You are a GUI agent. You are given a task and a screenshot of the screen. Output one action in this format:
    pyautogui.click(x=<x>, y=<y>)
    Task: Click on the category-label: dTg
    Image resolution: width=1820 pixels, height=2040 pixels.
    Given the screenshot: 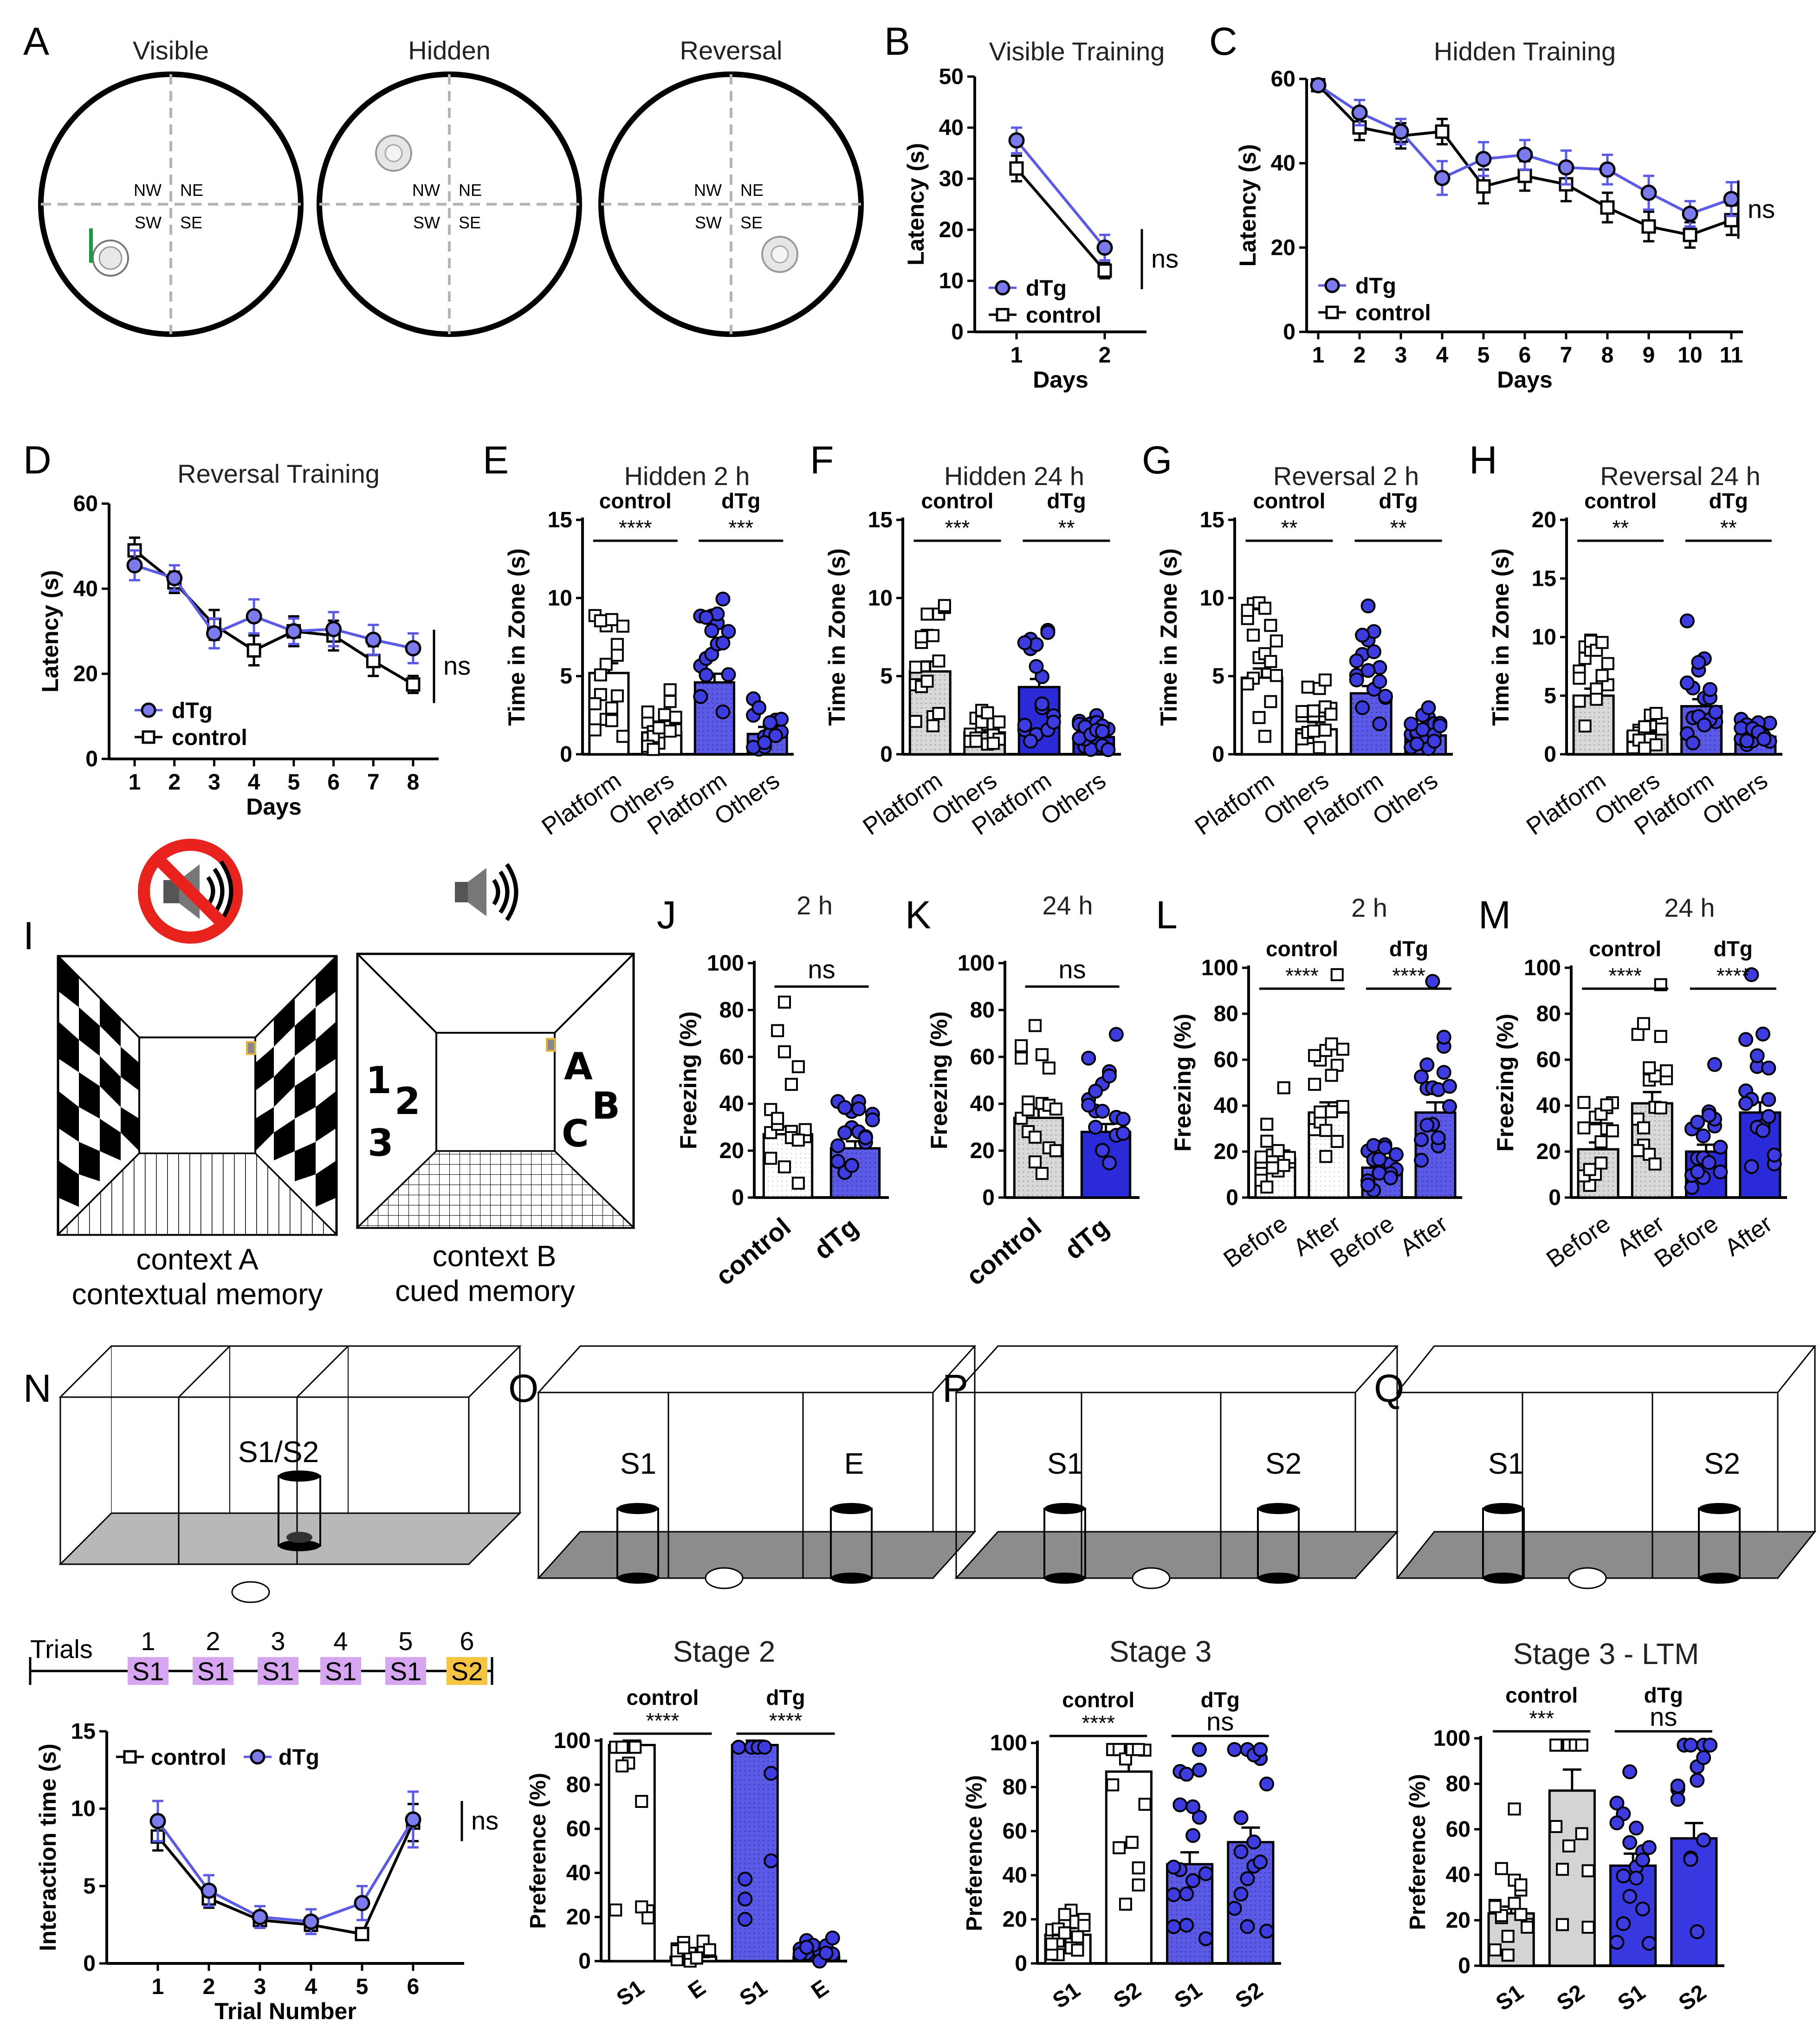 What is the action you would take?
    pyautogui.click(x=835, y=1238)
    